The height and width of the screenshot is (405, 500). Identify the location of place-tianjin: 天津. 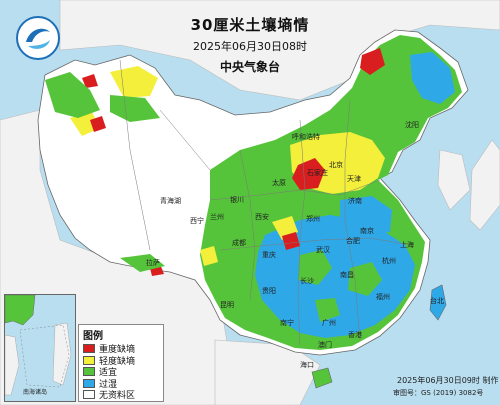
(354, 179).